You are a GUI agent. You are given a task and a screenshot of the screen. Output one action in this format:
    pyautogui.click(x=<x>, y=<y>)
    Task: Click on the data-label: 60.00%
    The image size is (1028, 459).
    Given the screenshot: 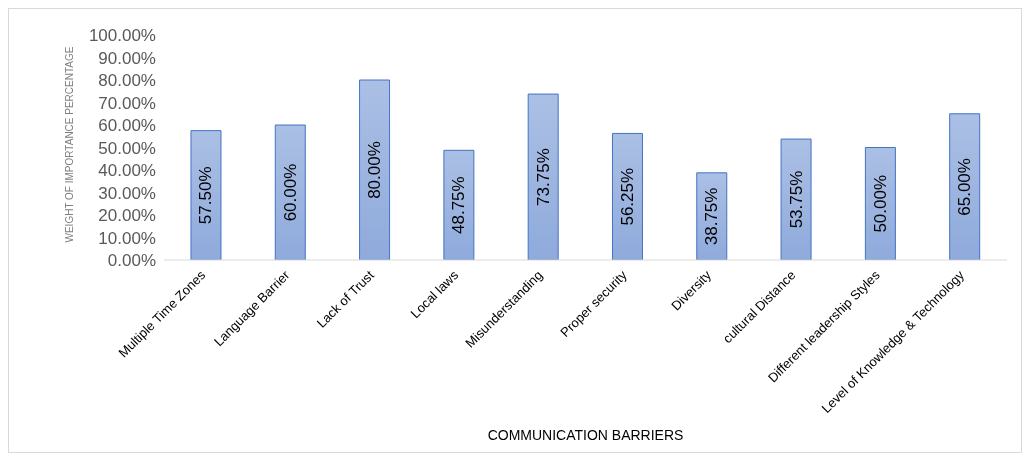 What is the action you would take?
    pyautogui.click(x=290, y=192)
    